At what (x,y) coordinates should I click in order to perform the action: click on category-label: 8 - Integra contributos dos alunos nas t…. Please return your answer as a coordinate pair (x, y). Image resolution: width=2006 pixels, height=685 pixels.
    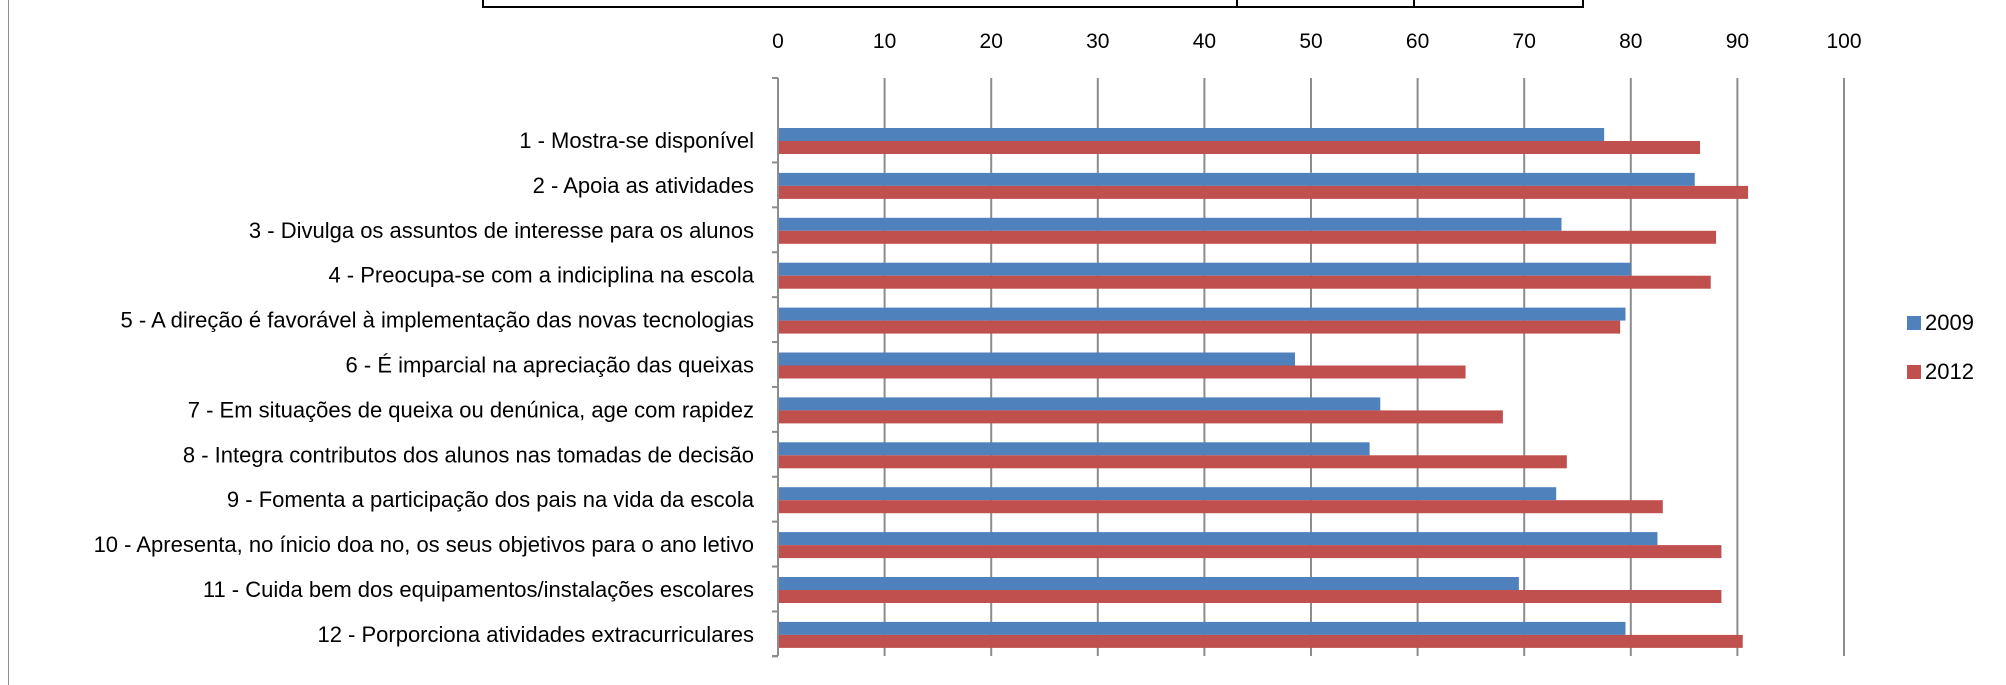
    Looking at the image, I should click on (468, 454).